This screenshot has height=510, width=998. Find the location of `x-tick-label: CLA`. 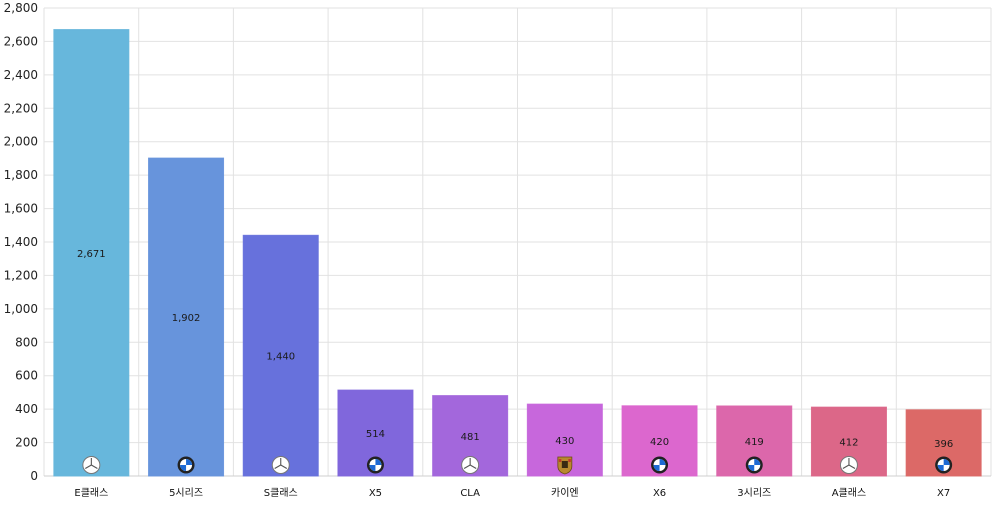

x-tick-label: CLA is located at coordinates (470, 493).